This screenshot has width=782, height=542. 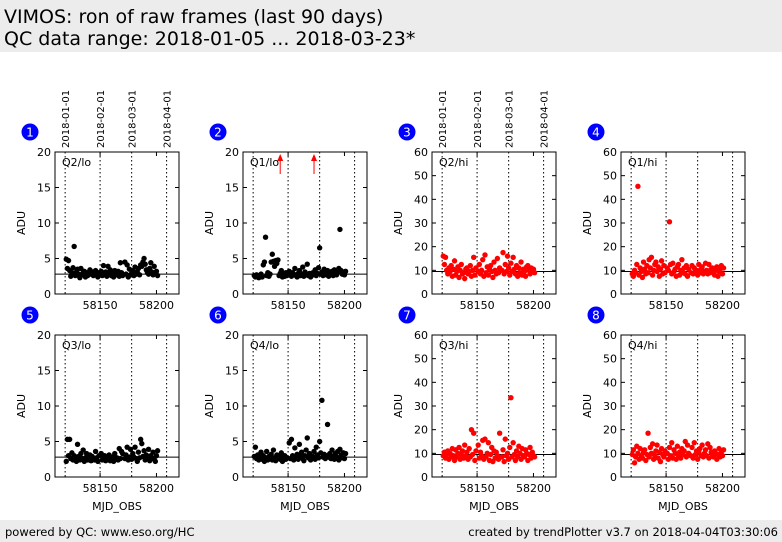 What do you see at coordinates (76, 345) in the screenshot?
I see `panel-label: Q3/lo` at bounding box center [76, 345].